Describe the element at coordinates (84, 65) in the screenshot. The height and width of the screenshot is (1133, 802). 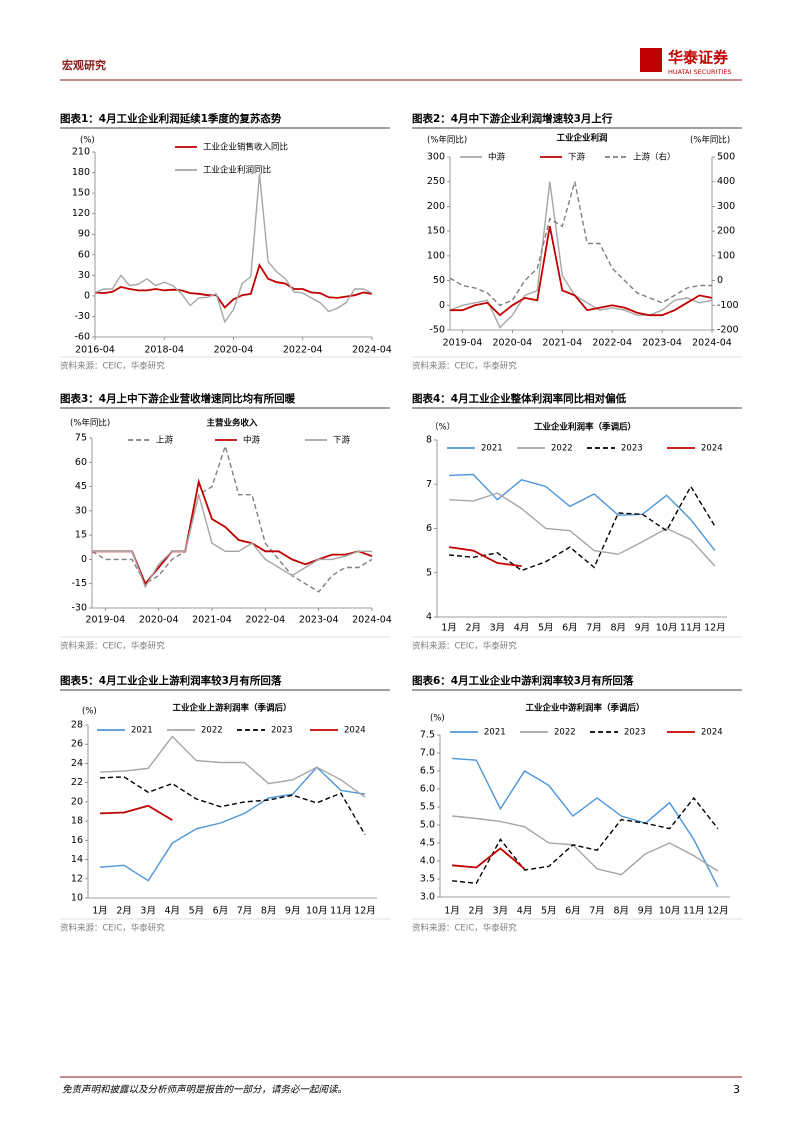
I see `section-name: 宏观研究` at that location.